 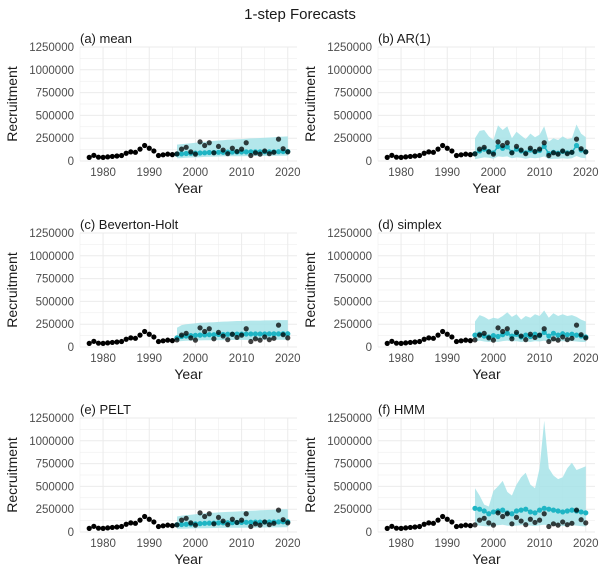 I want to click on y-tick-label: 750000, so click(x=55, y=280).